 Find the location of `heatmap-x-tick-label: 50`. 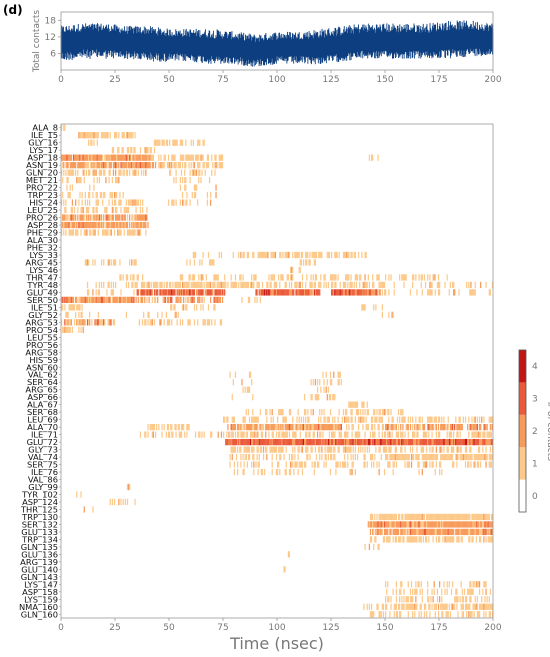

heatmap-x-tick-label: 50 is located at coordinates (169, 628).